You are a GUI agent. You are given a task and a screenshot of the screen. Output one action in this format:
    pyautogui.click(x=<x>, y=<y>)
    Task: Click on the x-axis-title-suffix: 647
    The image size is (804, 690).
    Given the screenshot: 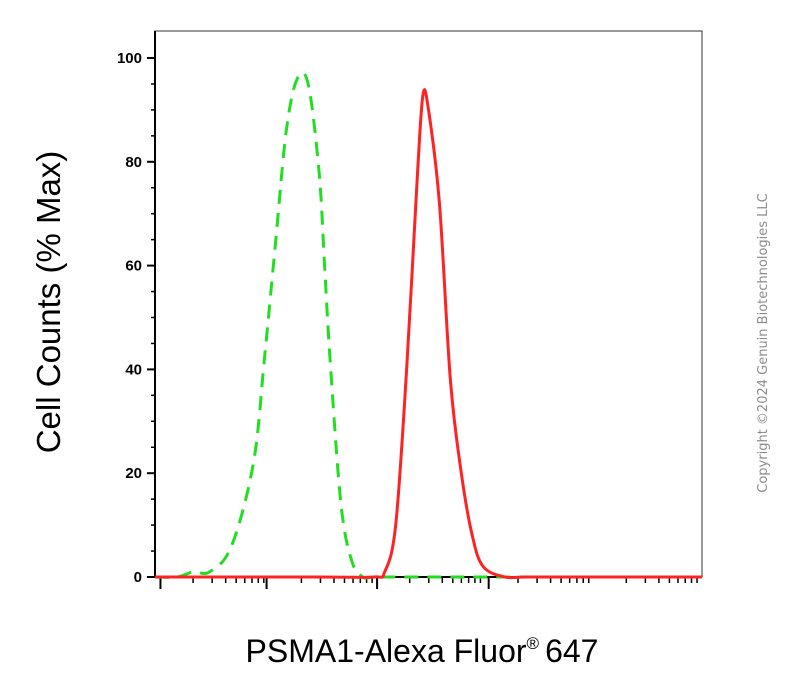 What is the action you would take?
    pyautogui.click(x=571, y=651)
    